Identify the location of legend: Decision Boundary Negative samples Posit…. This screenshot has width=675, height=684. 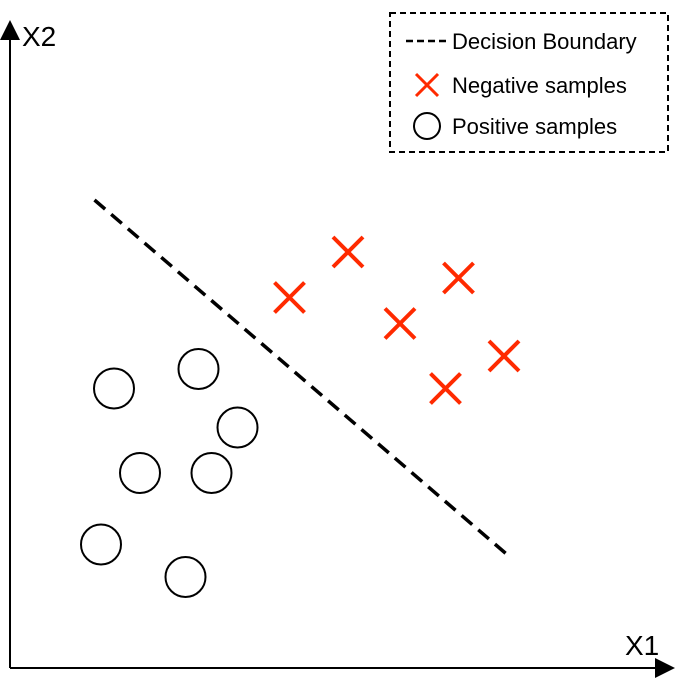
(529, 82).